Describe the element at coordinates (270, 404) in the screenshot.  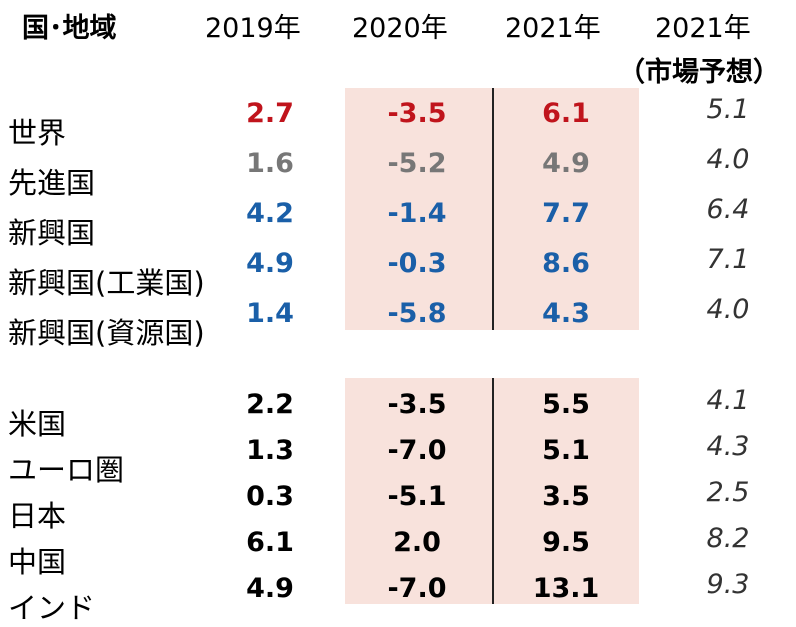
I see `cell-y2019: 2.2` at that location.